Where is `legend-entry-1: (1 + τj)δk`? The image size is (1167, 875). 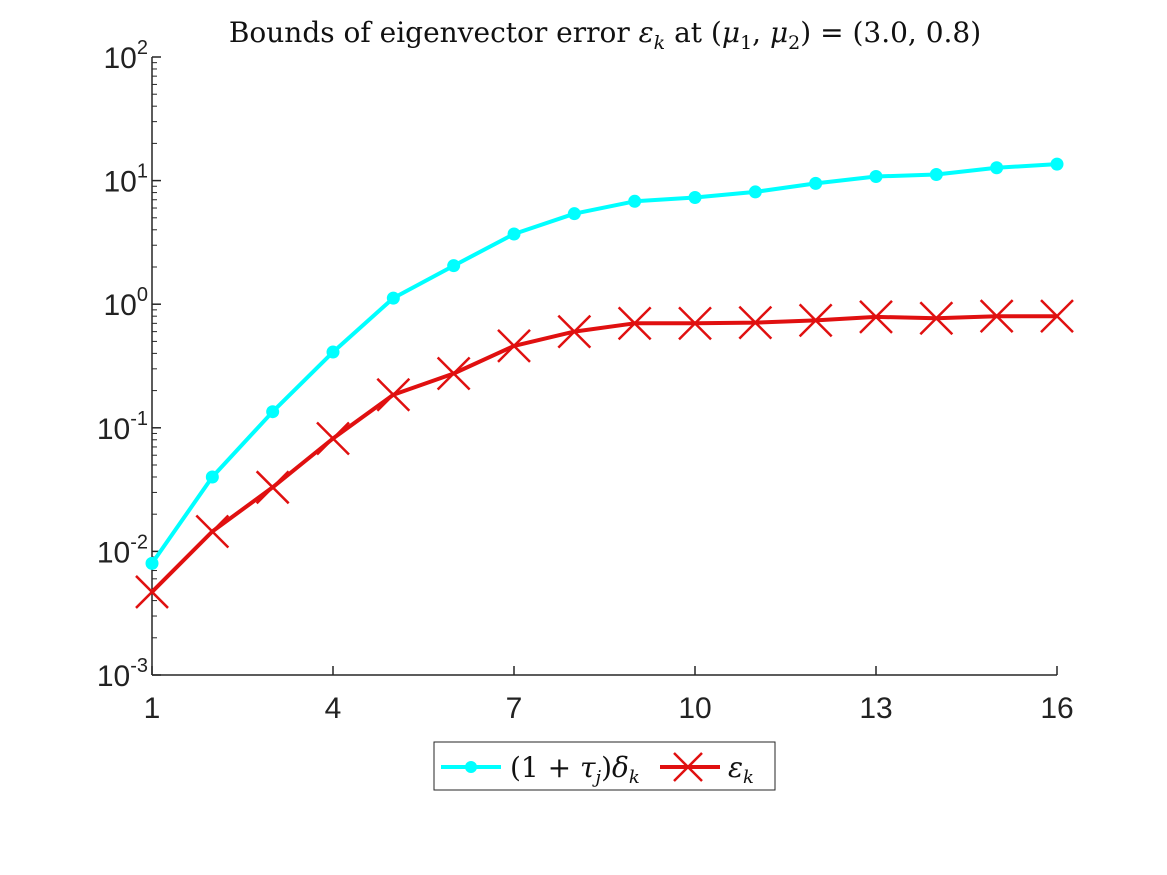
legend-entry-1: (1 + τj)δk is located at coordinates (575, 769).